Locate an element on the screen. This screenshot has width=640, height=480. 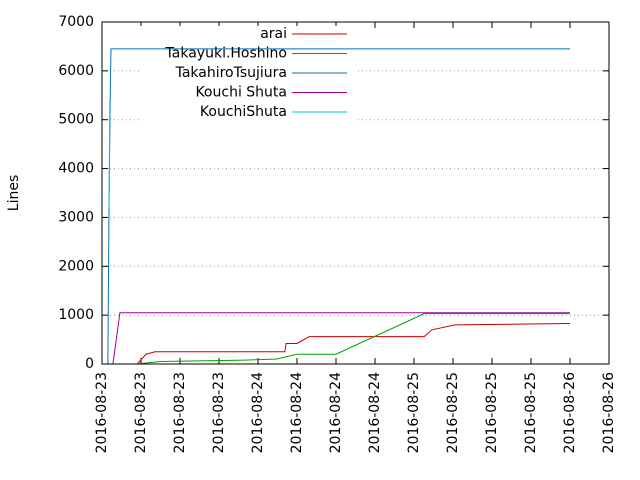
legend-label: Takayuki.Hoshino is located at coordinates (226, 54).